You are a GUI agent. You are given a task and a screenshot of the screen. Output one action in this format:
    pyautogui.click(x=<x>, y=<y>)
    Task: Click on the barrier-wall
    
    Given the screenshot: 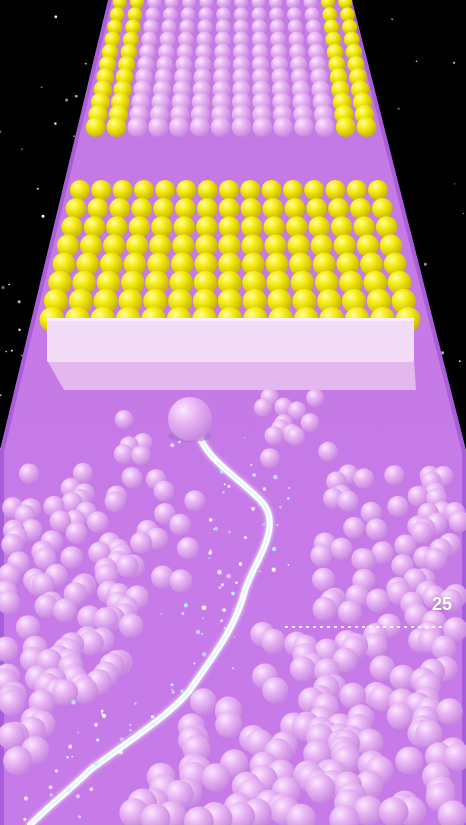 What is the action you would take?
    pyautogui.click(x=231, y=354)
    